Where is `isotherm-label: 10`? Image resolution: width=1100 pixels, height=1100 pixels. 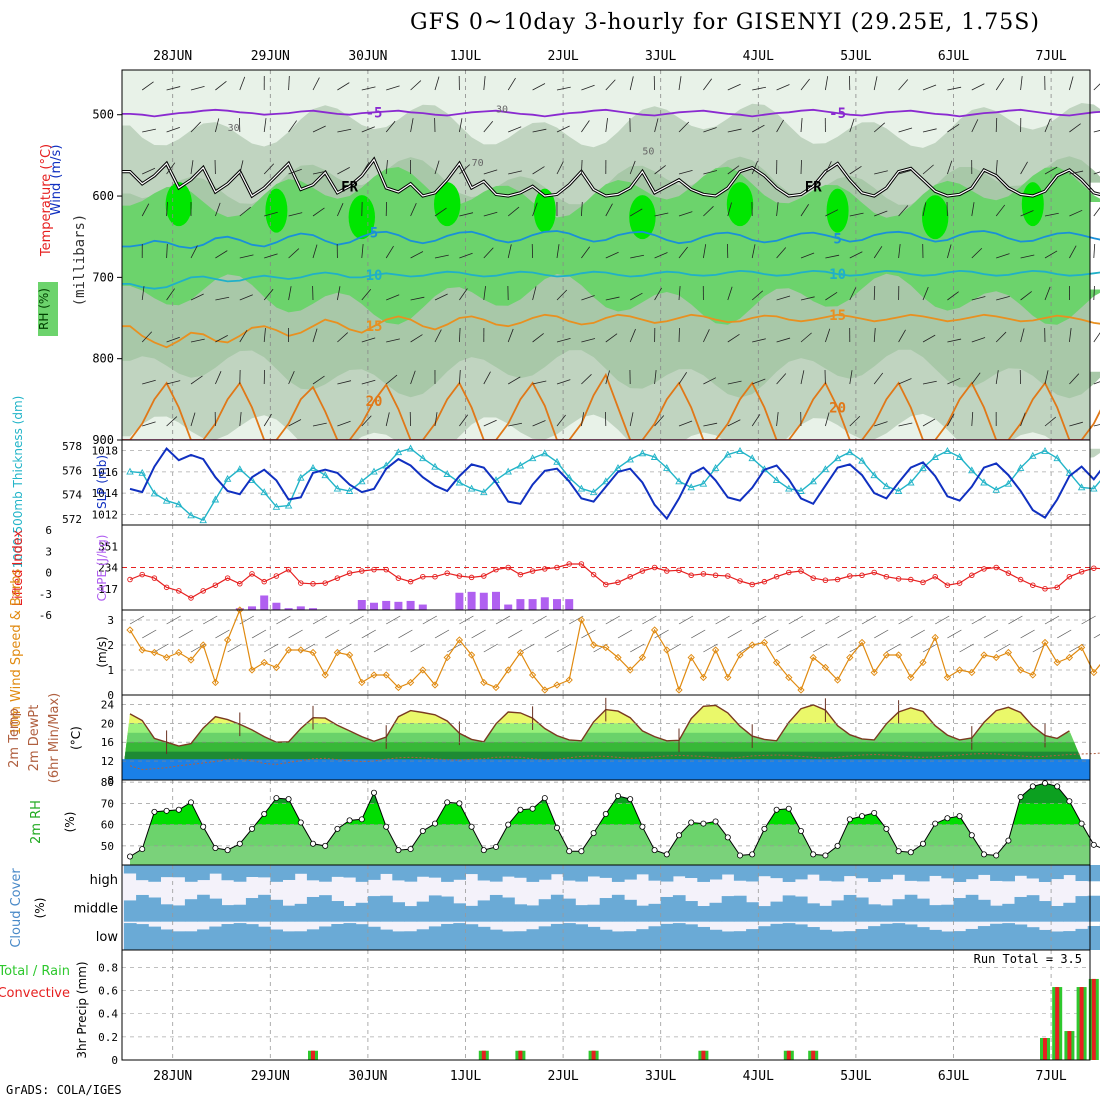
isotherm-label: 10 is located at coordinates (374, 276).